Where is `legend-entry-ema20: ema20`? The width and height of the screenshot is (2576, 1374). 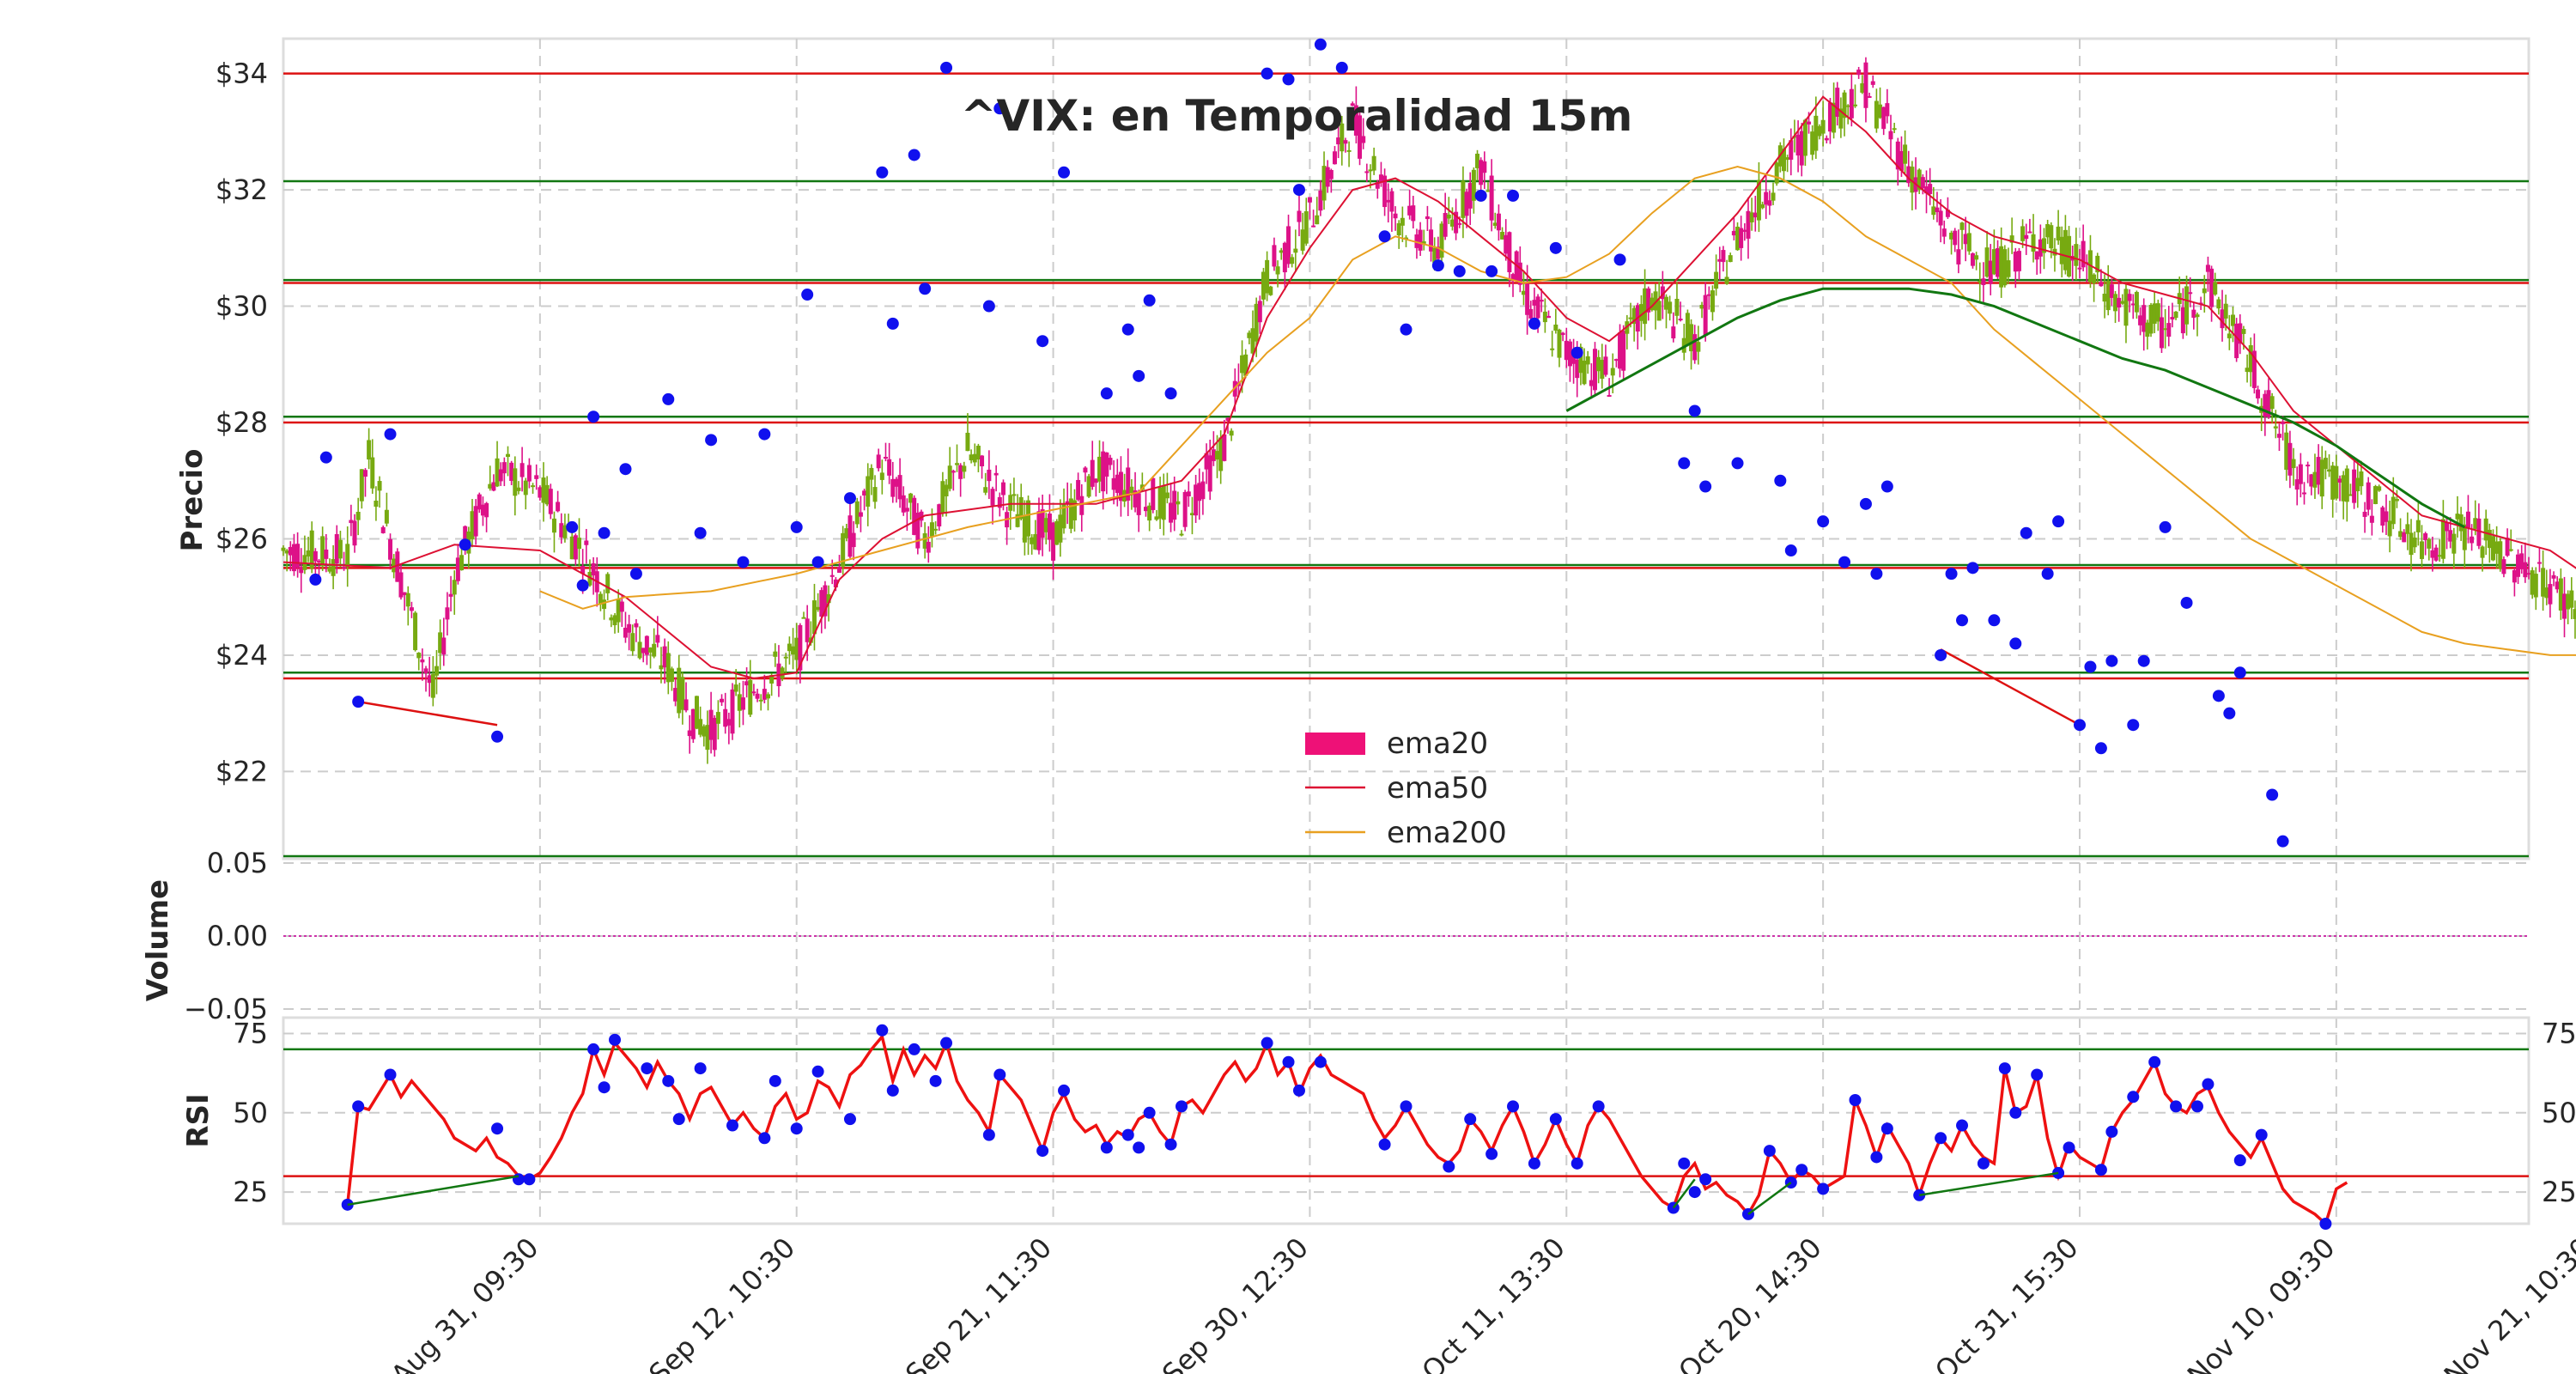 legend-entry-ema20: ema20 is located at coordinates (1437, 744).